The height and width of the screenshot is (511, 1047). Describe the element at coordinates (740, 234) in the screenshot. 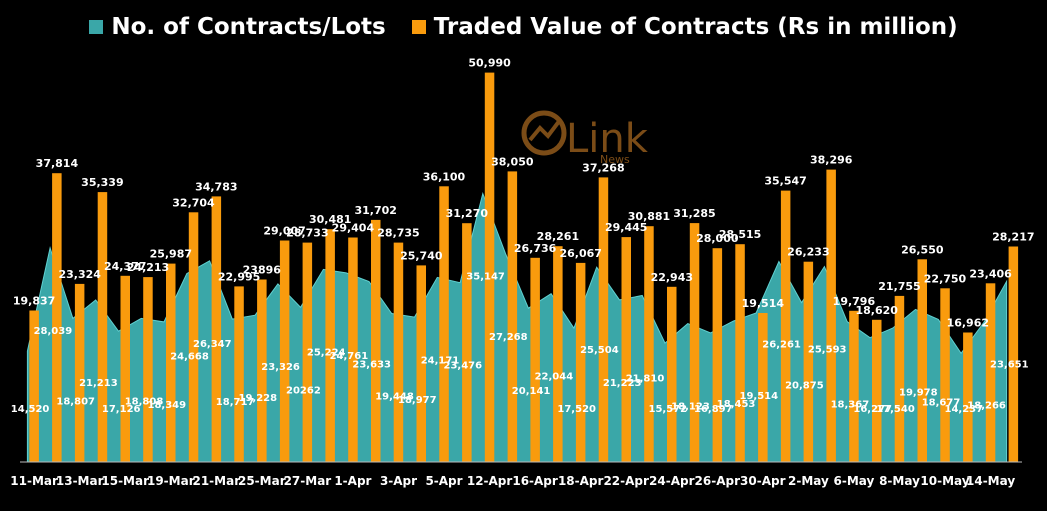

I see `traded-value-label: 28,515` at that location.